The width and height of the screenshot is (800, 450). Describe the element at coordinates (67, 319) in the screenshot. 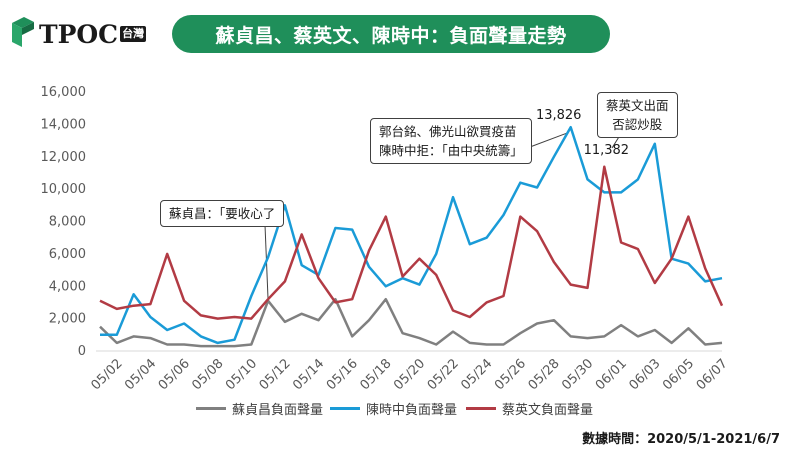

I see `y-tick-label: 2,000` at that location.